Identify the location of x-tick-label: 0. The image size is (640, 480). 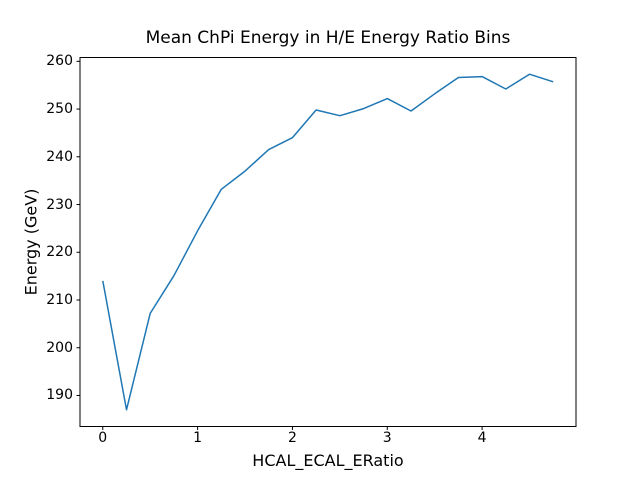
(103, 438).